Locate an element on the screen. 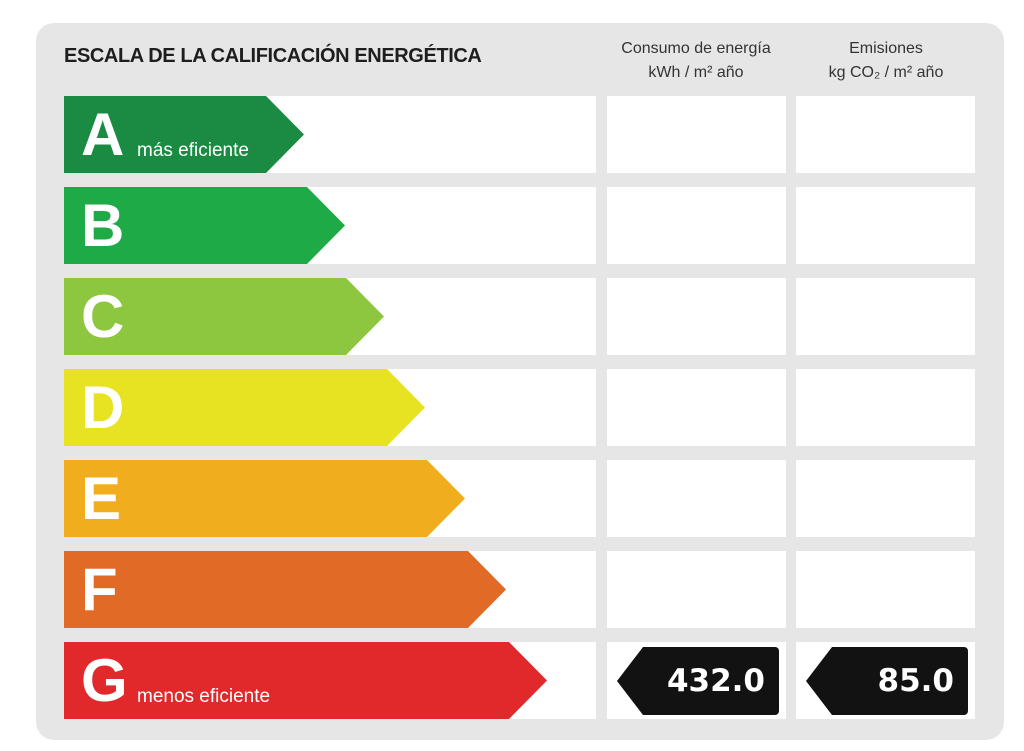  emisiones-cell-b is located at coordinates (885, 225).